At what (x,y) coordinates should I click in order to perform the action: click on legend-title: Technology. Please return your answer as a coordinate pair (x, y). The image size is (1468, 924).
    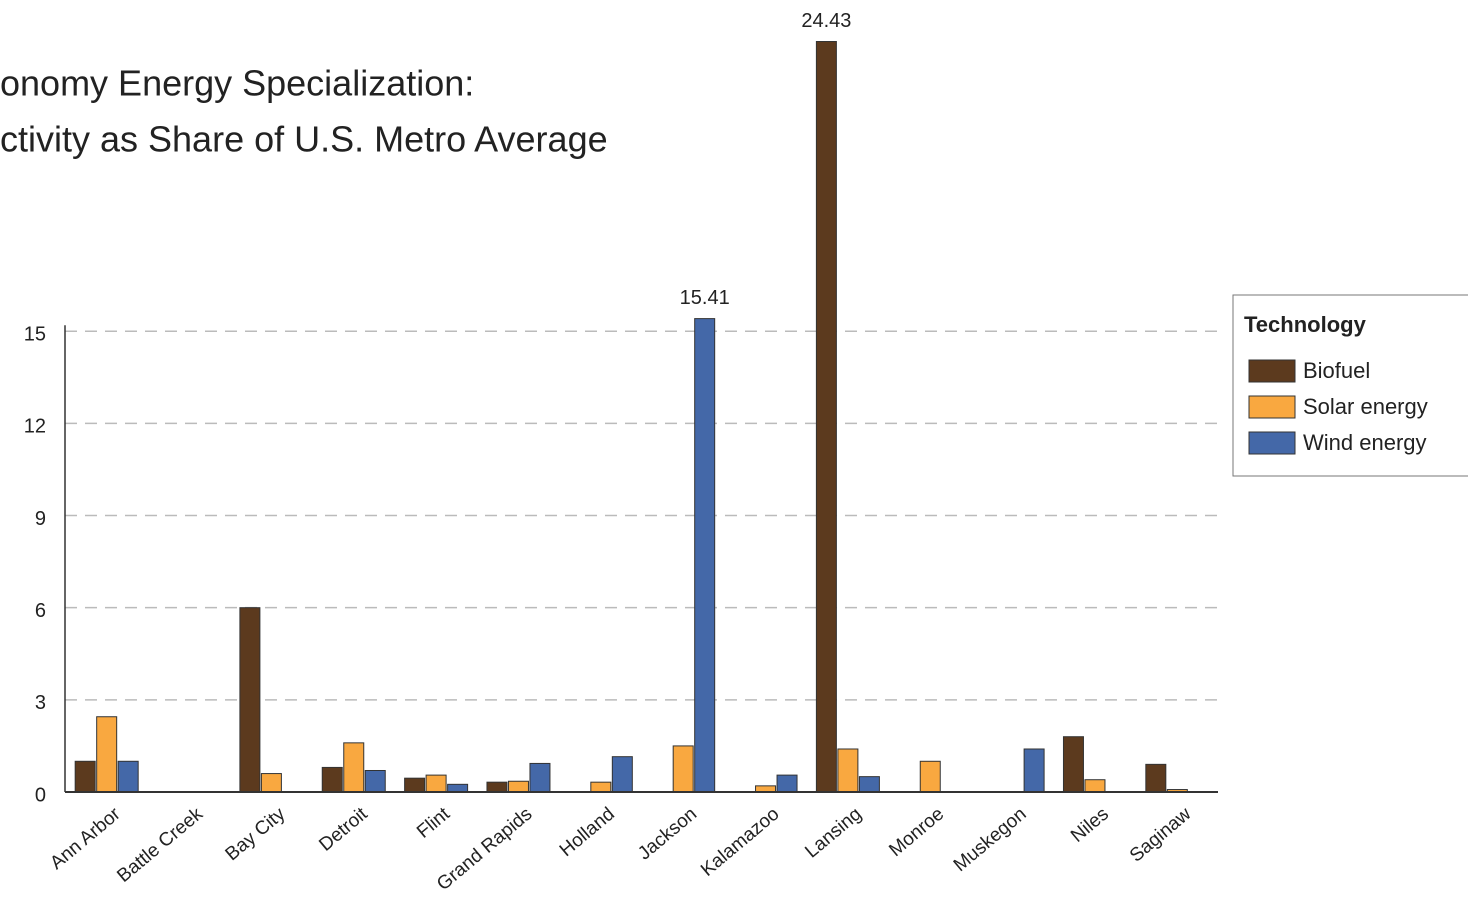
    Looking at the image, I should click on (1305, 324).